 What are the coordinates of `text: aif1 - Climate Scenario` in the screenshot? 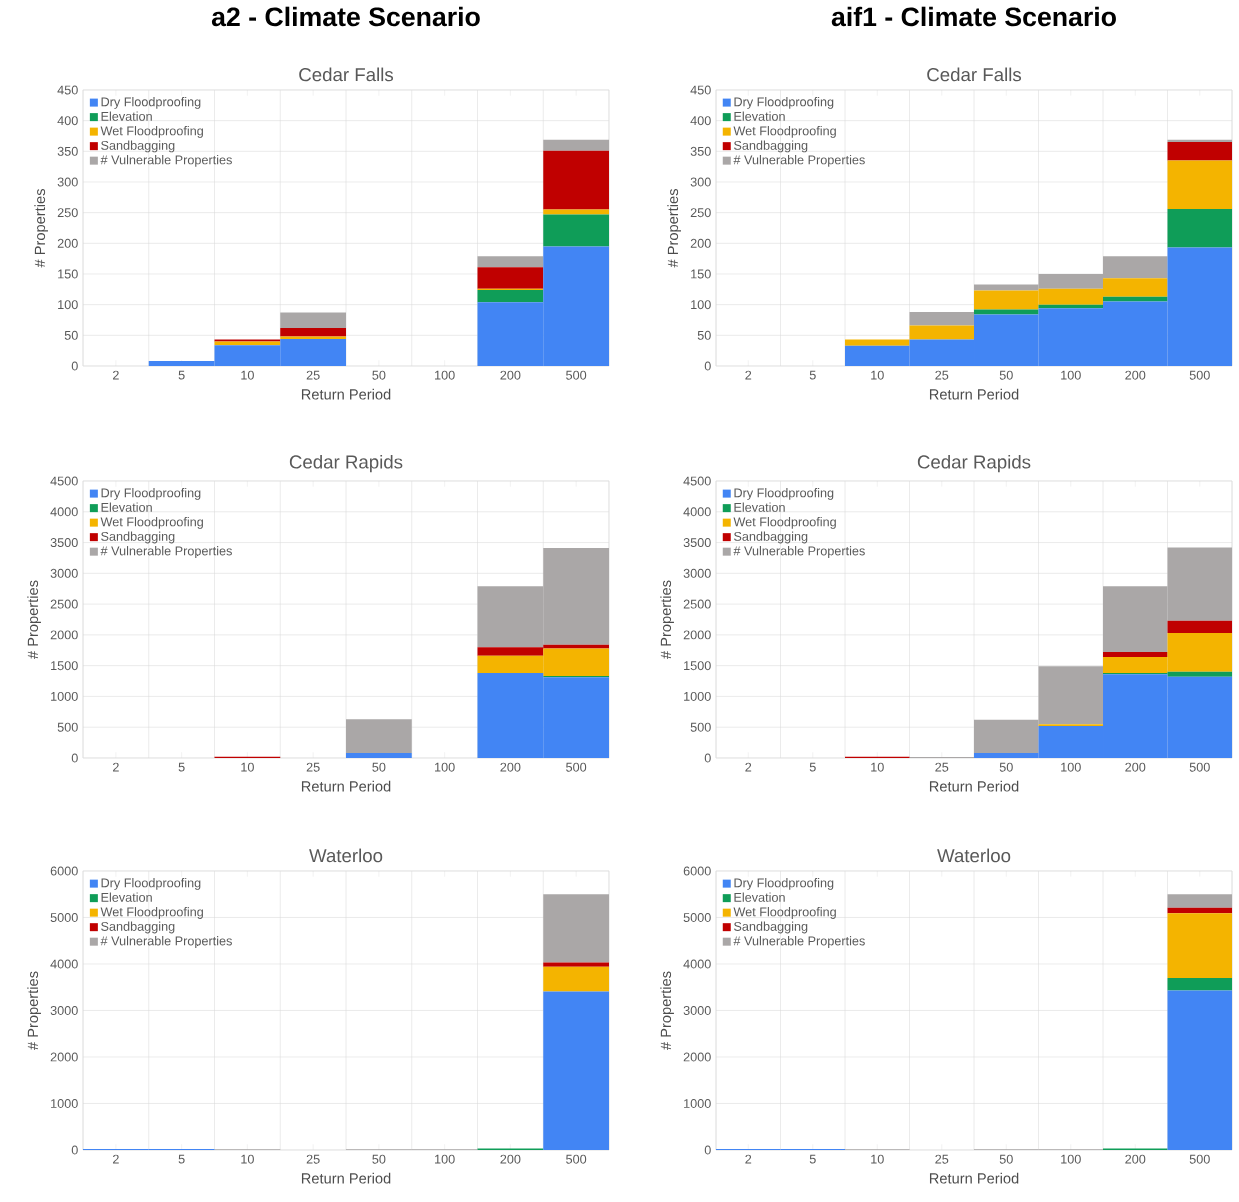 It's located at (973, 16).